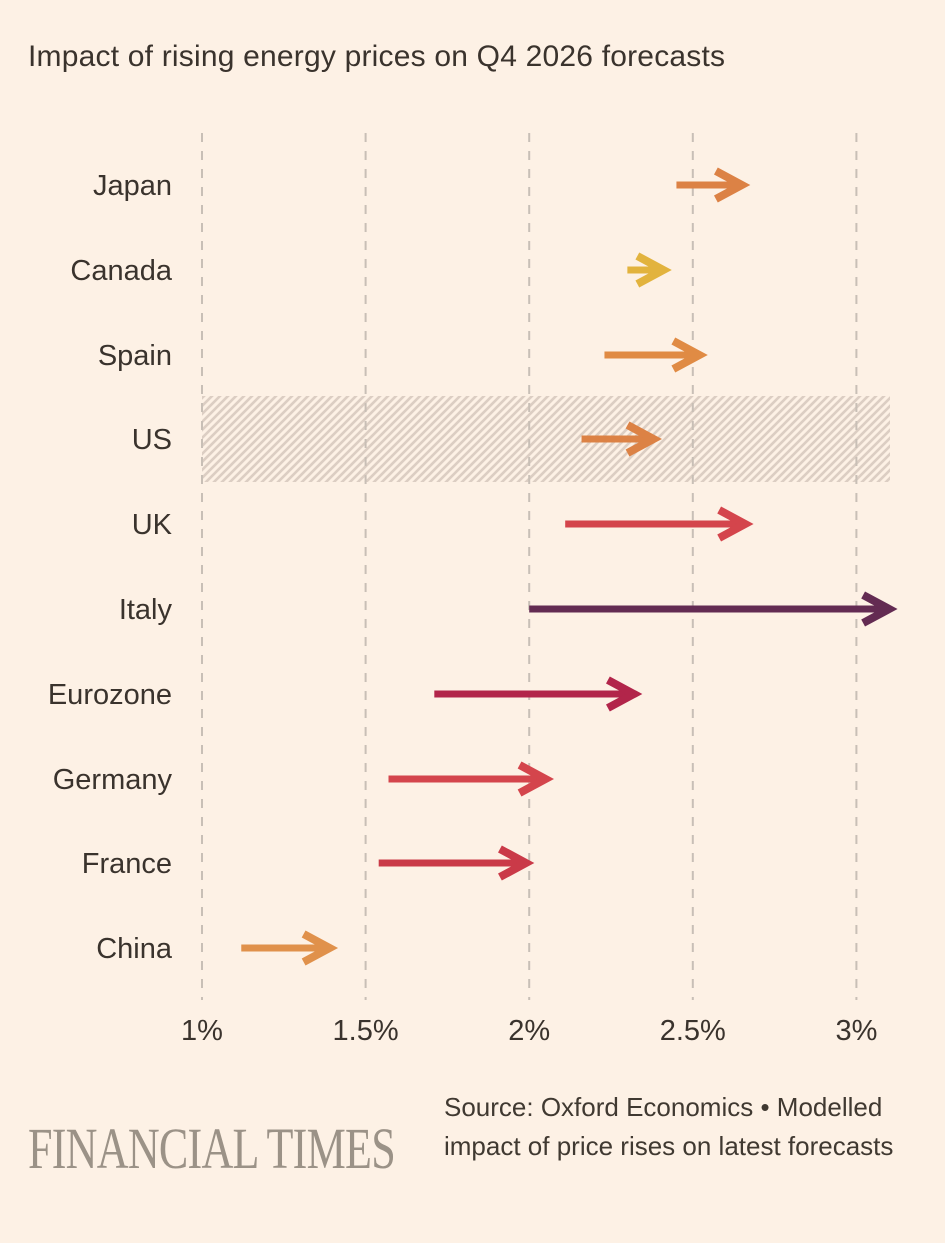  Describe the element at coordinates (713, 609) in the screenshot. I see `arrow-italy` at that location.